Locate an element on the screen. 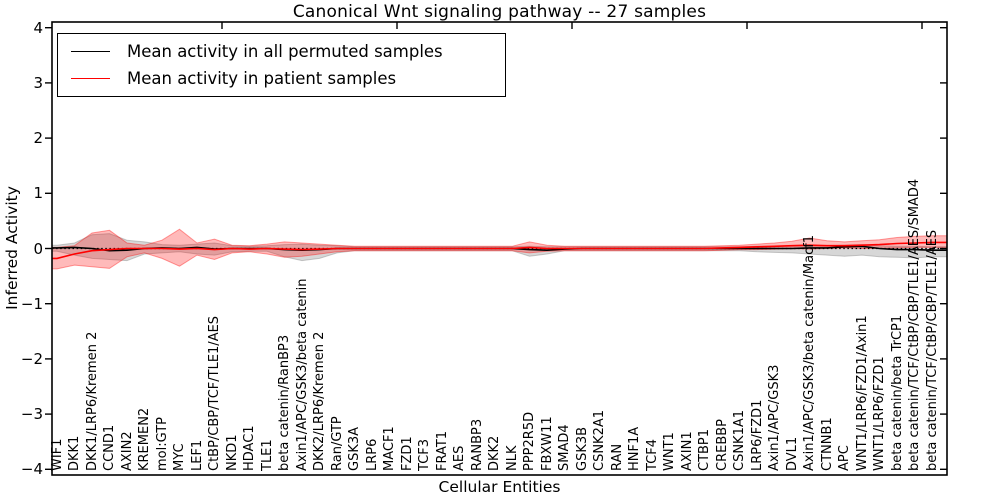 The width and height of the screenshot is (1000, 500). x-tick-label: NKD1 is located at coordinates (232, 452).